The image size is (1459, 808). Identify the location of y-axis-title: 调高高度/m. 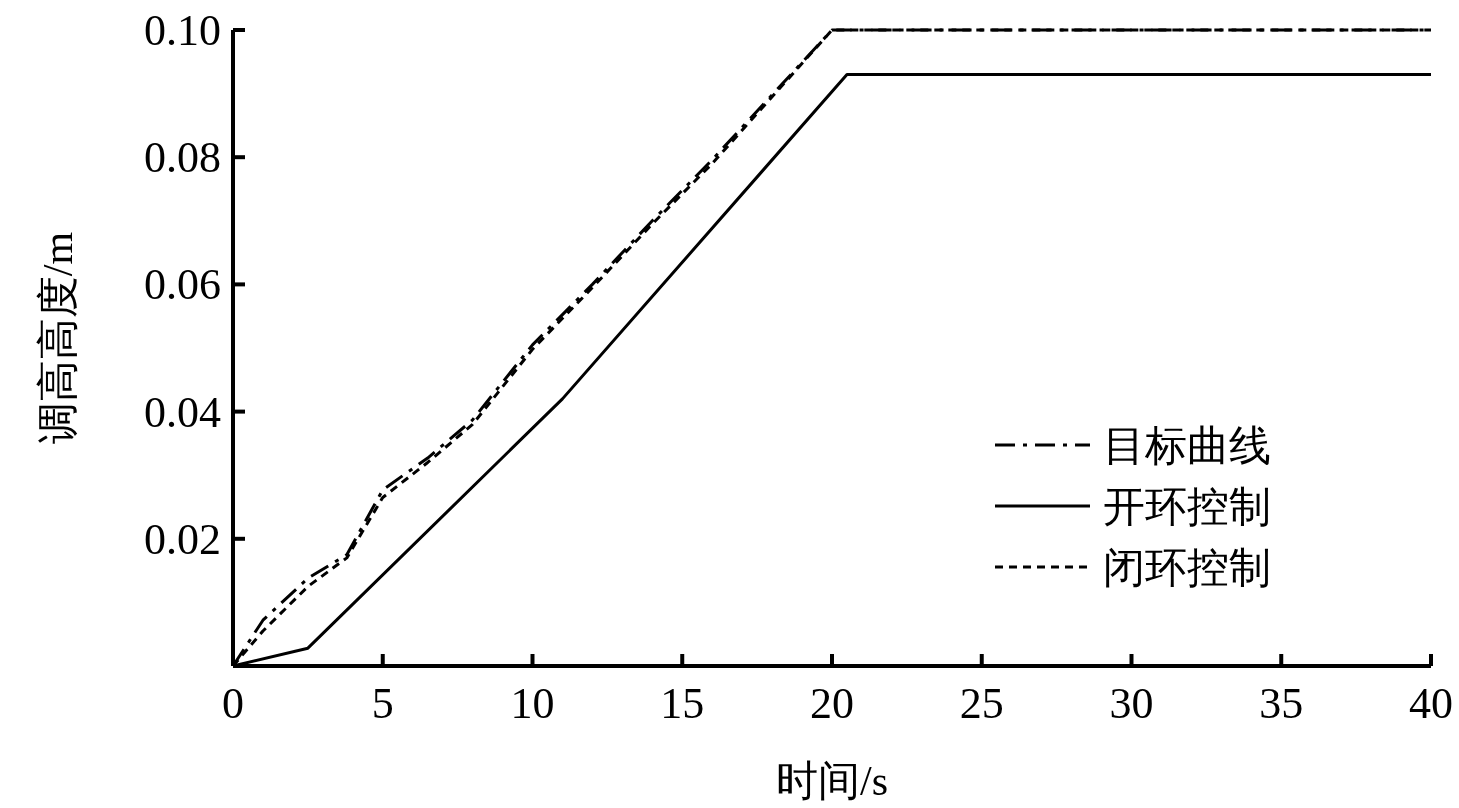
(58, 338).